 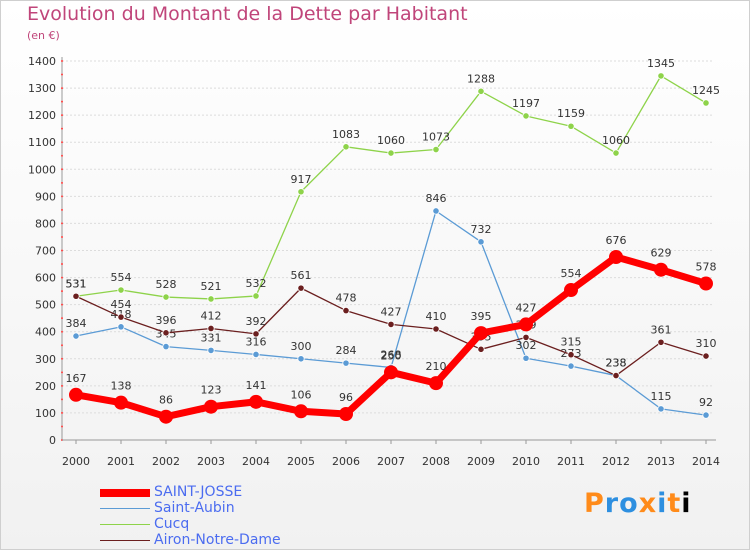 What do you see at coordinates (346, 350) in the screenshot?
I see `data-label-saint-aubin: 284` at bounding box center [346, 350].